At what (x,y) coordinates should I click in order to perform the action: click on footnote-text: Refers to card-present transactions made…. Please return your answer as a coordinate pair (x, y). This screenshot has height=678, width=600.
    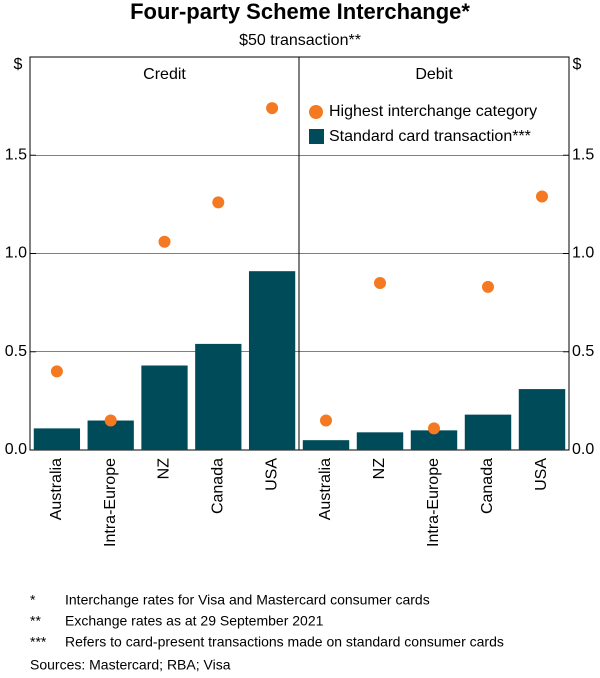
    Looking at the image, I should click on (284, 642).